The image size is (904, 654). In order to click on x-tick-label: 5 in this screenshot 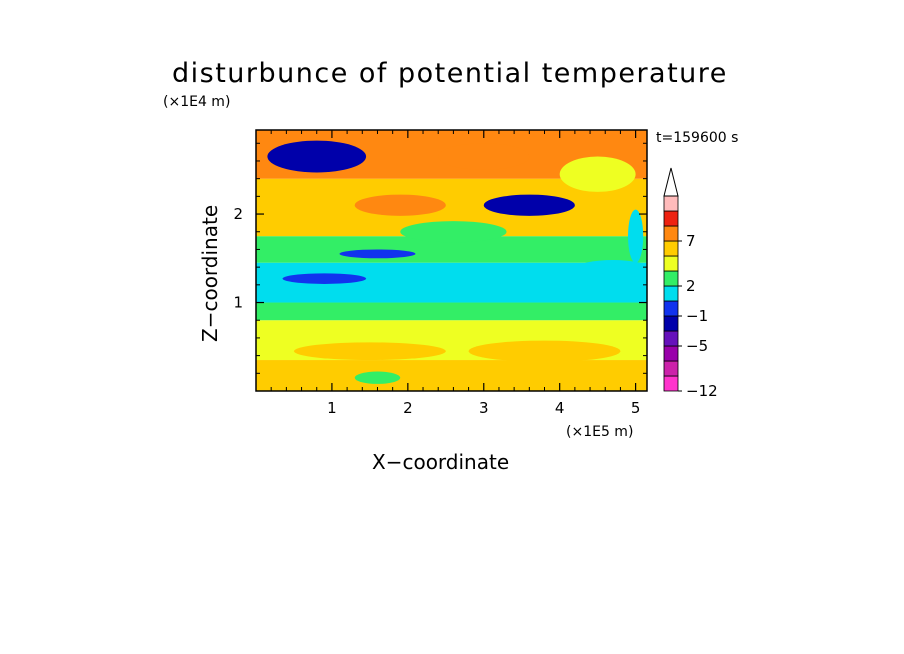, I will do `click(636, 408)`.